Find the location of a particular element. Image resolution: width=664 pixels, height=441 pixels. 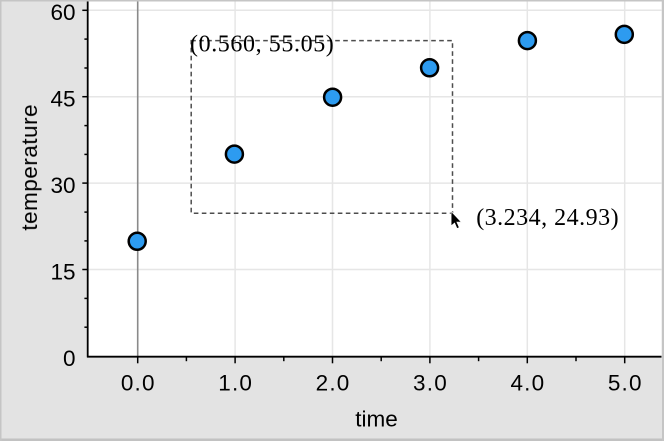

svg-text: time is located at coordinates (376, 419).